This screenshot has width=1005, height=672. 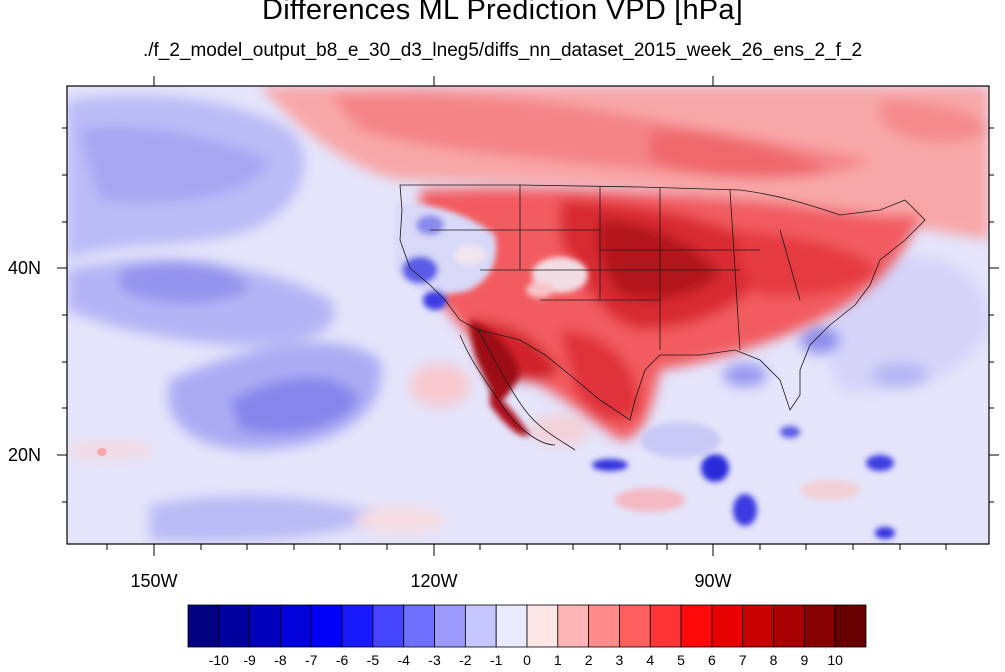 I want to click on map-title: Differences ML Prediction VPD [hPa], so click(x=502, y=13).